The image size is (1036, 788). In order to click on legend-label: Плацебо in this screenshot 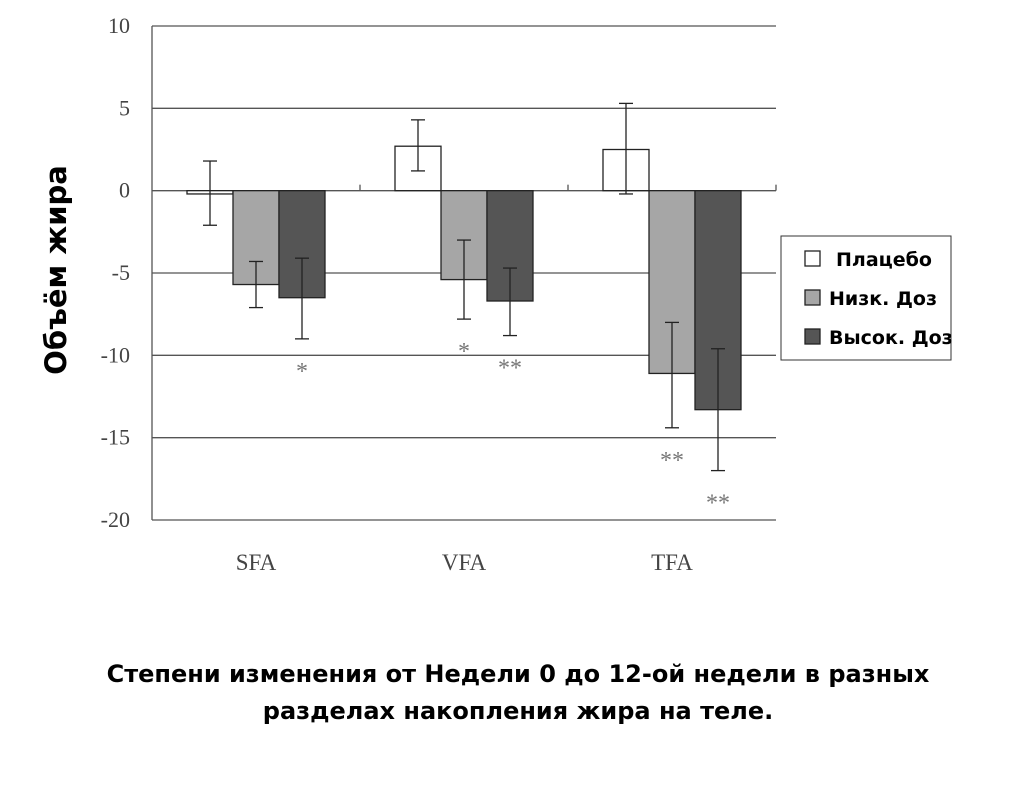, I will do `click(884, 260)`.